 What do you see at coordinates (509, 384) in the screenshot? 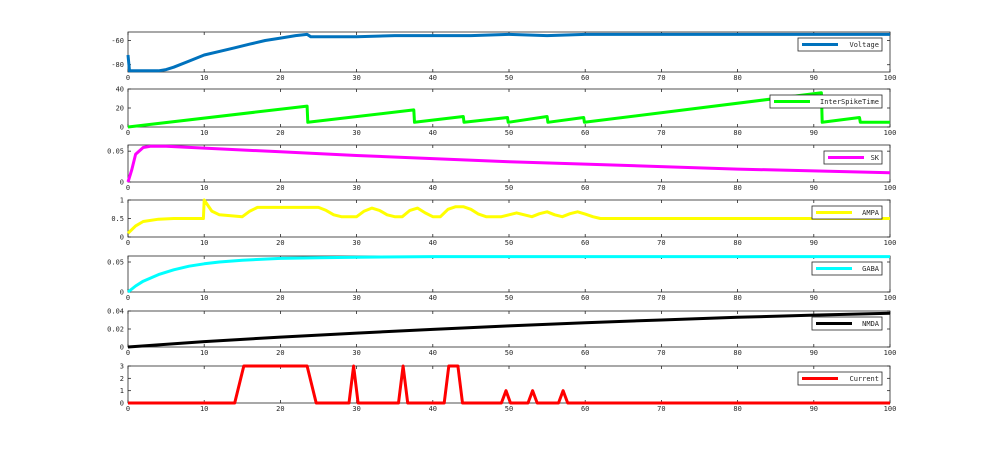
I see `series-current-line` at bounding box center [509, 384].